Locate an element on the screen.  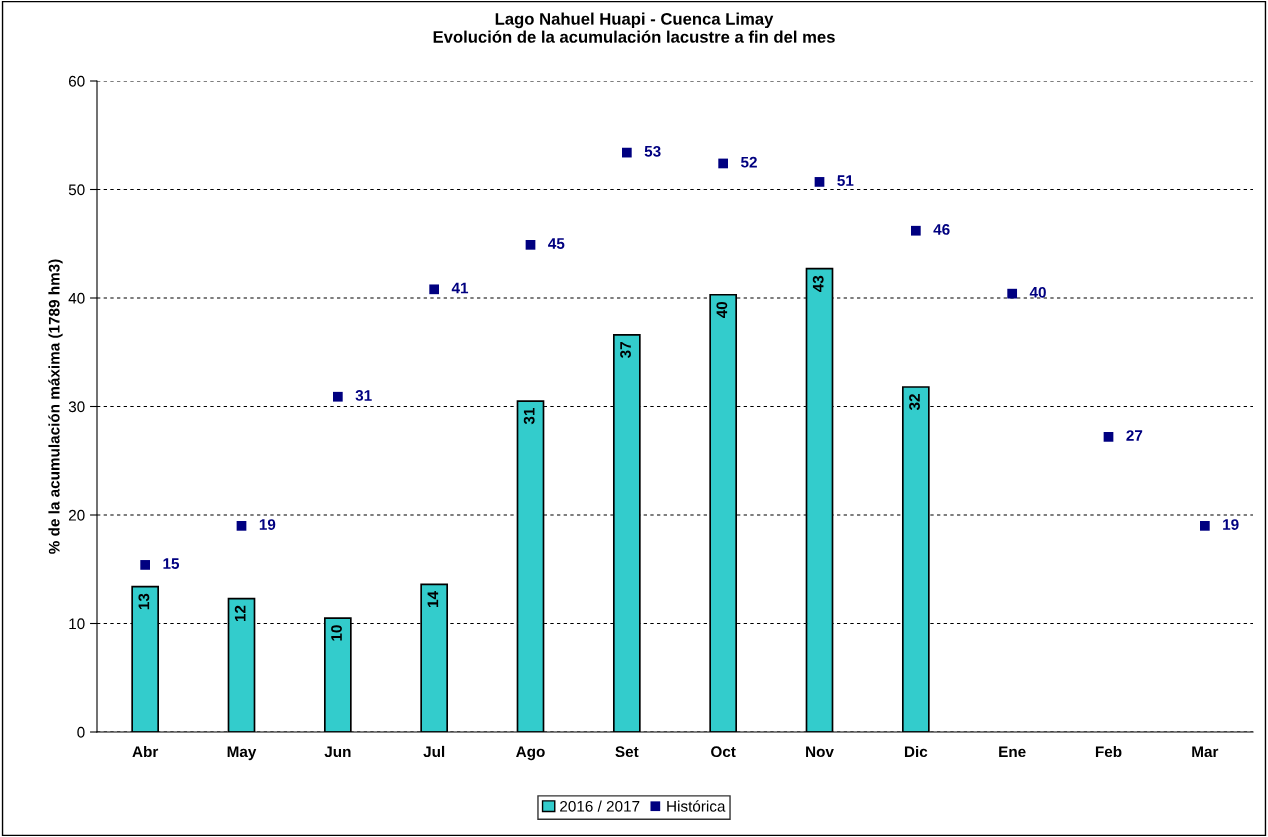
data-label: 52 is located at coordinates (748, 162).